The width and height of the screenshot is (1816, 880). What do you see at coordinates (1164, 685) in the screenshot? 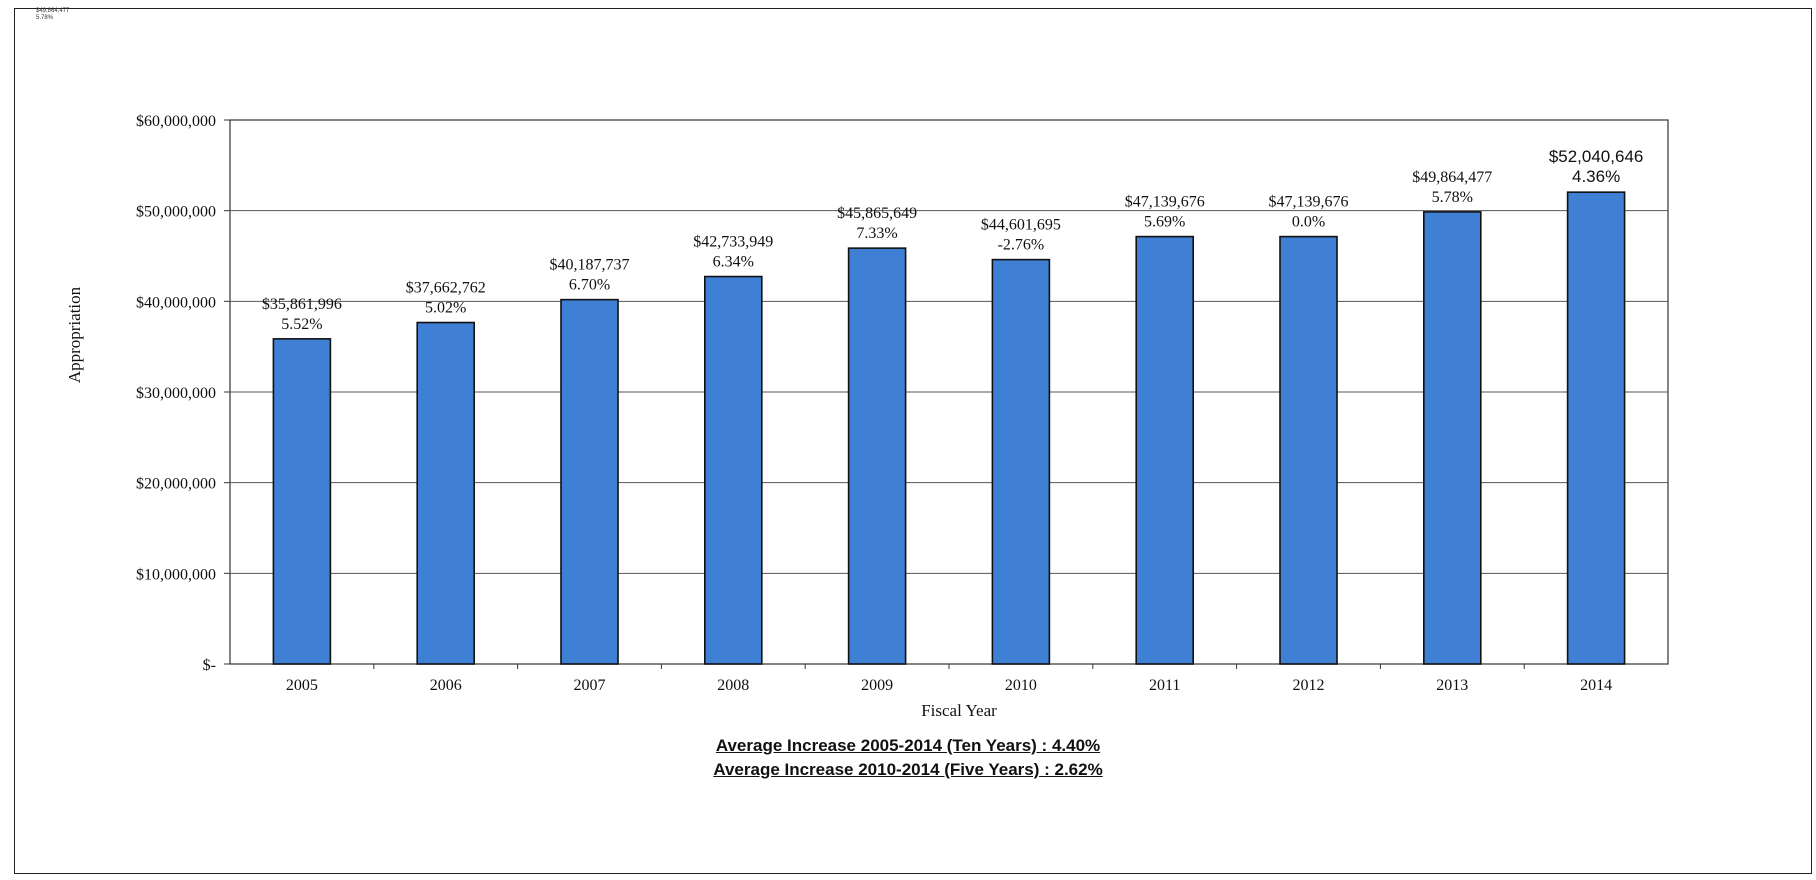
I see `x-tick-label: 2011` at bounding box center [1164, 685].